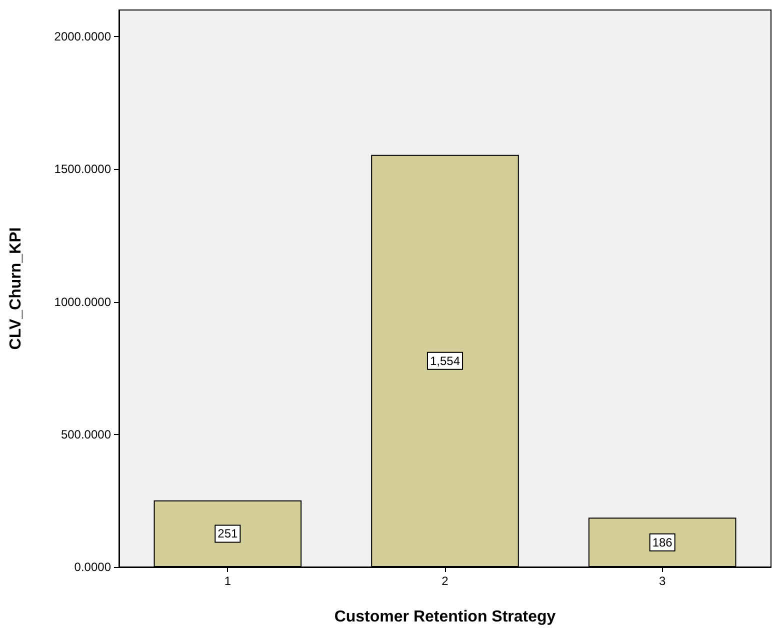 The width and height of the screenshot is (773, 630). Describe the element at coordinates (83, 169) in the screenshot. I see `y-tick-label: 1500.0000` at that location.